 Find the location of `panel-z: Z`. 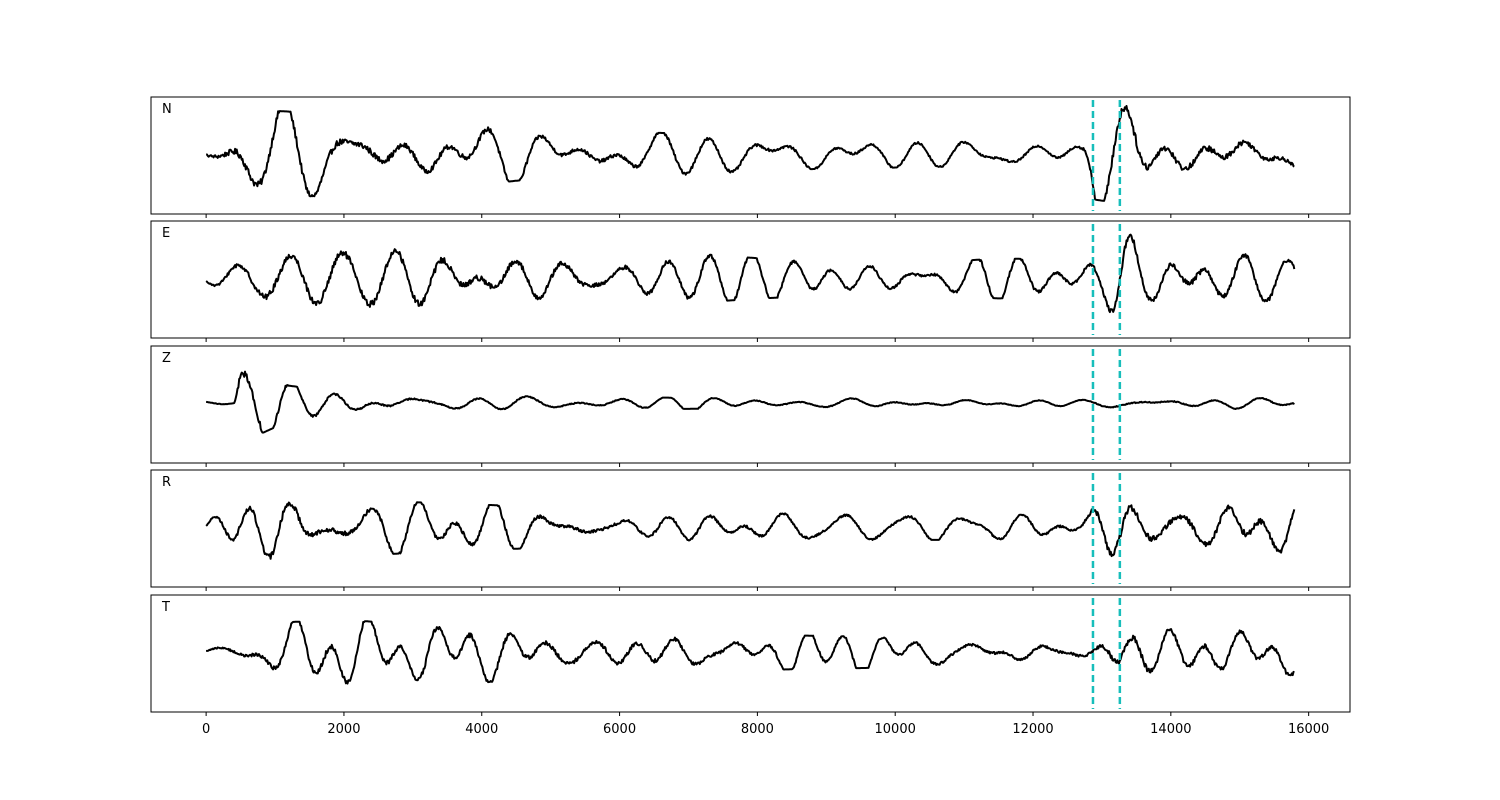

panel-z: Z is located at coordinates (750, 406).